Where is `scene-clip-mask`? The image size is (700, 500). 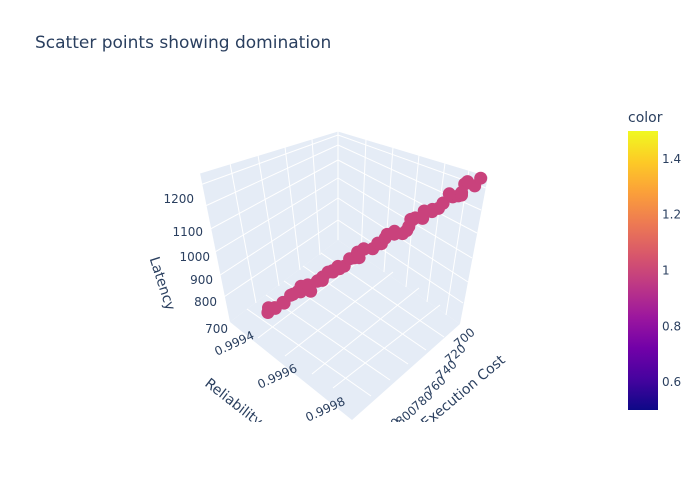 scene-clip-mask is located at coordinates (300, 461).